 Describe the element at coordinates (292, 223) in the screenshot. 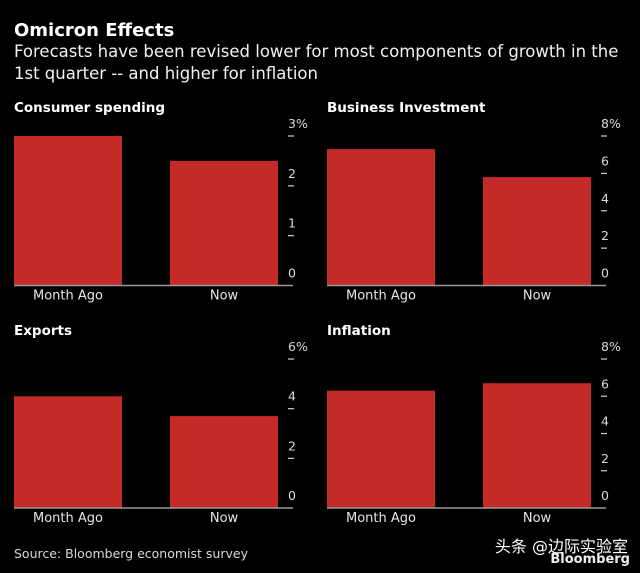

I see `y-tick-label: 1` at that location.